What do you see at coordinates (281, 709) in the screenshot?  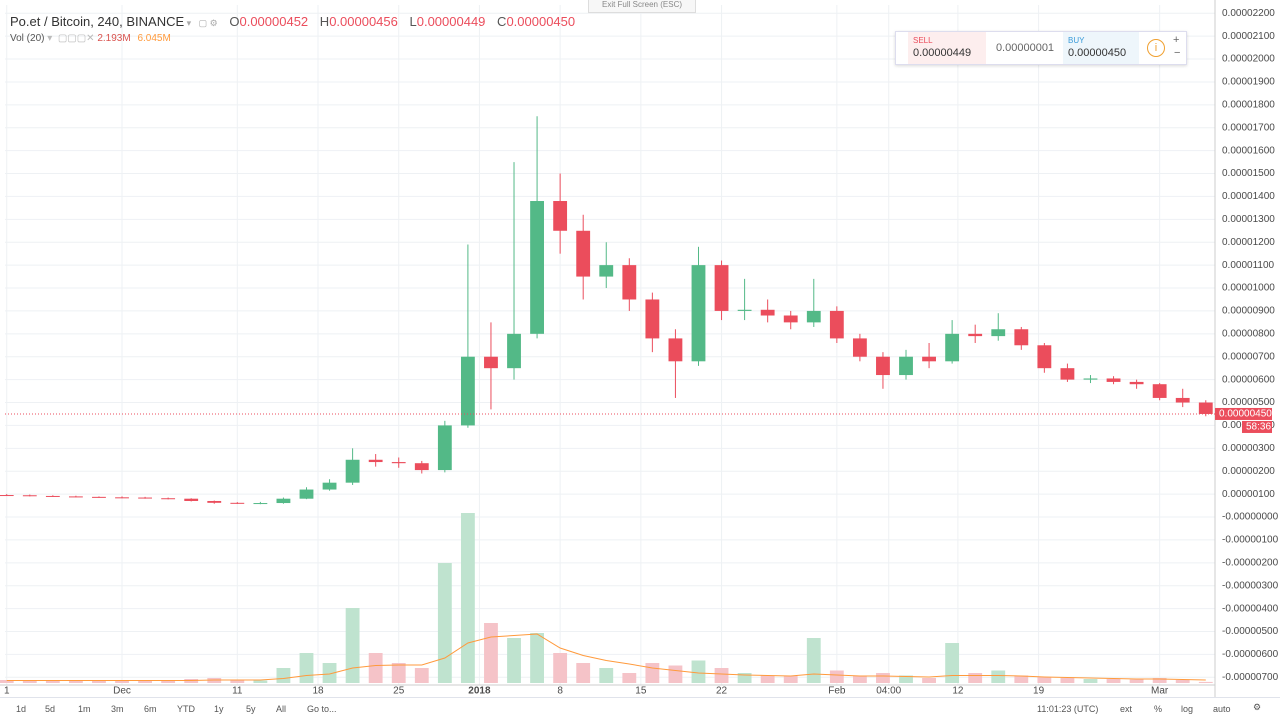 I see `range-button: All` at bounding box center [281, 709].